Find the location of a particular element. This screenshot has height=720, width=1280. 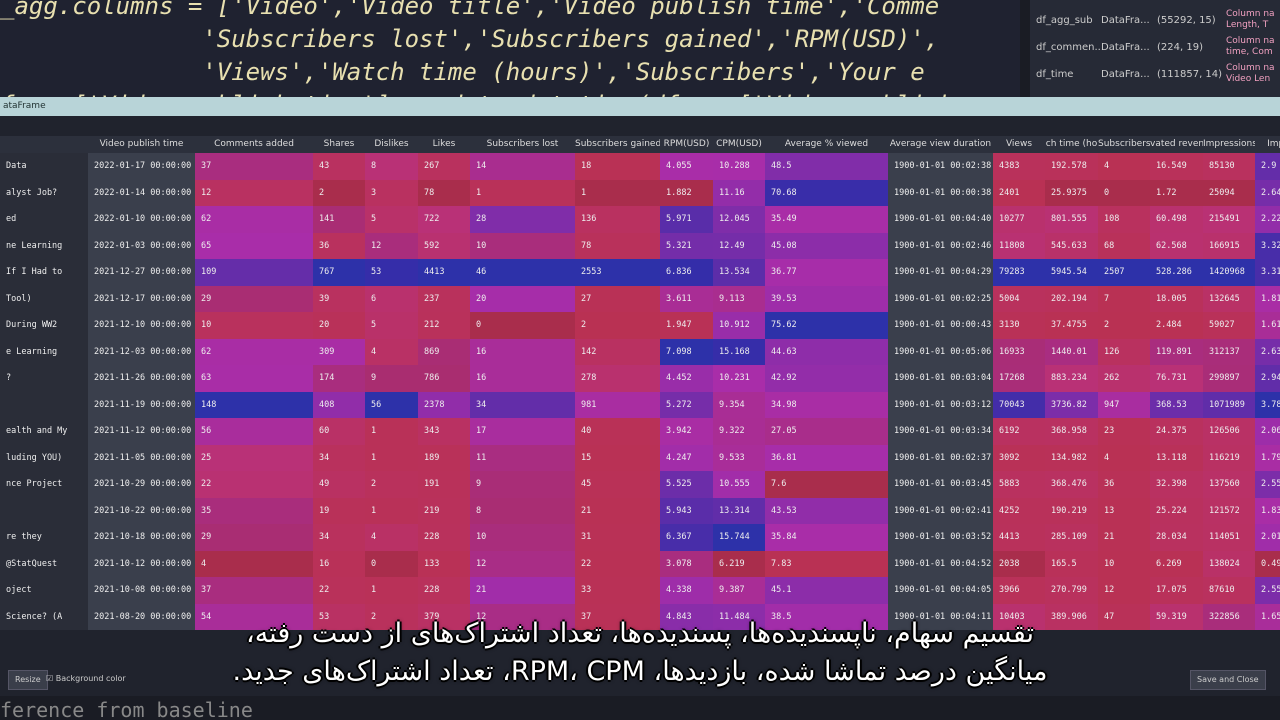

table-cell: 947 is located at coordinates (1124, 404).